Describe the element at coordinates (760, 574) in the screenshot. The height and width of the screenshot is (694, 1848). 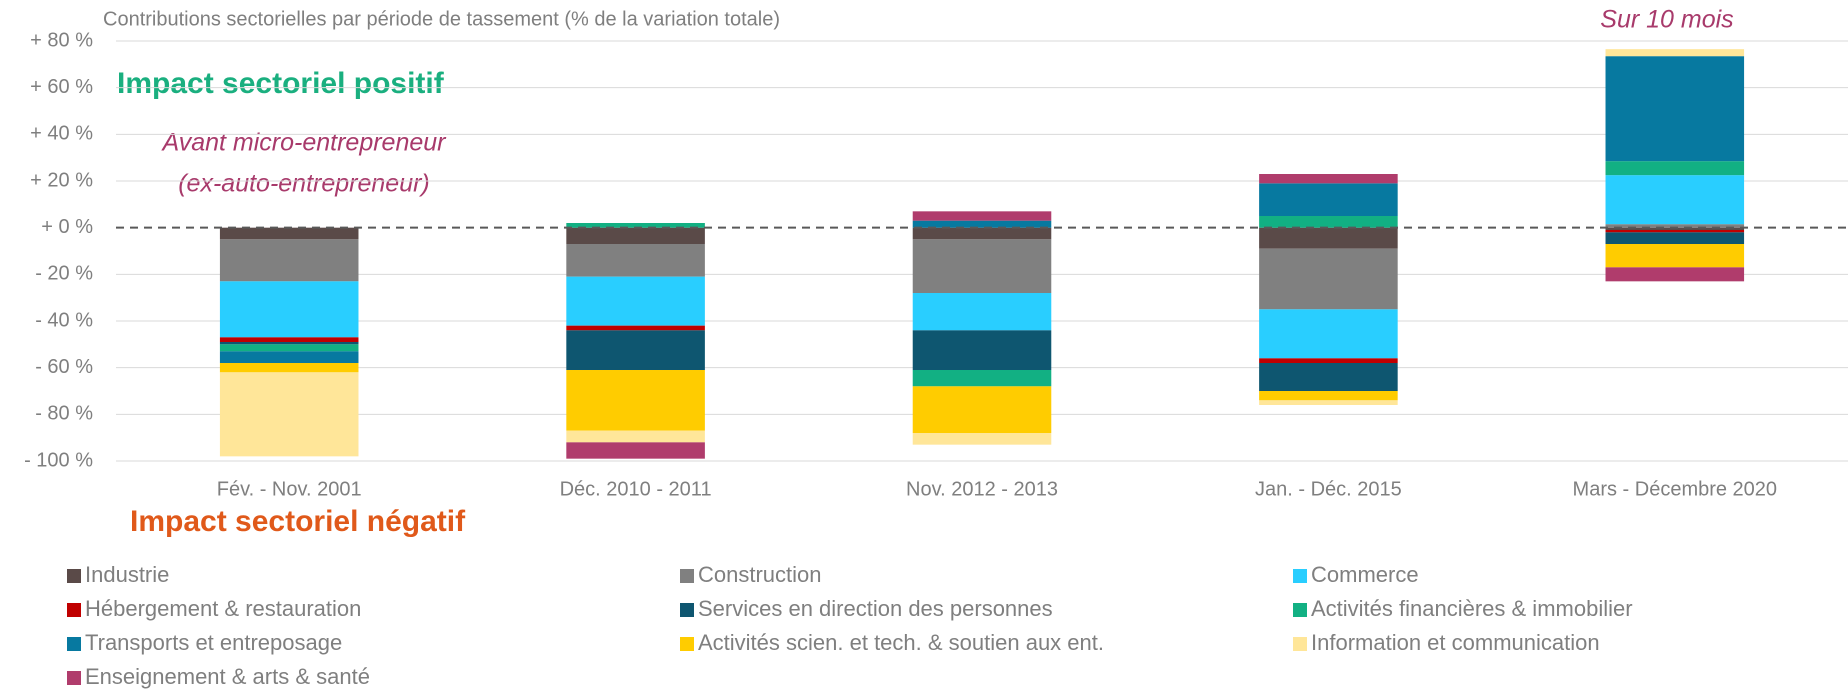
I see `legend-label: Construction` at that location.